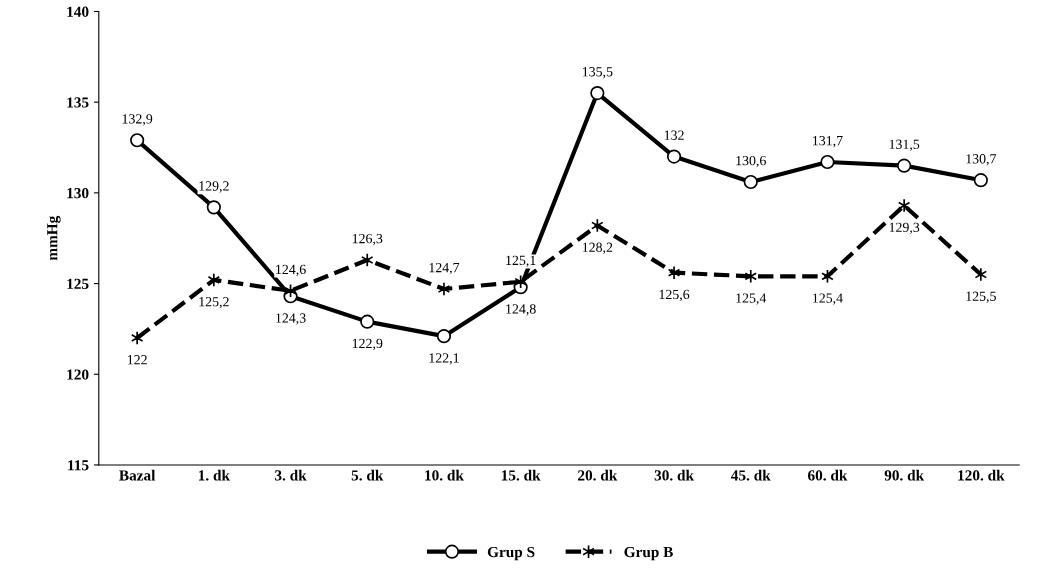 The height and width of the screenshot is (574, 1040). Describe the element at coordinates (597, 248) in the screenshot. I see `data-label: 128,2` at that location.